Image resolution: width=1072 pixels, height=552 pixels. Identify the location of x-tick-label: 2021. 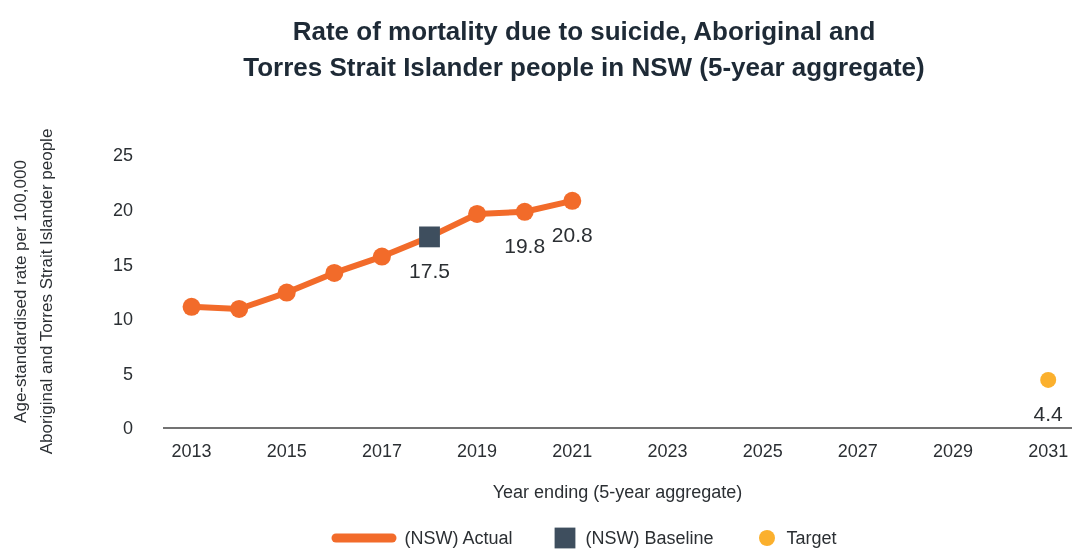
(572, 450).